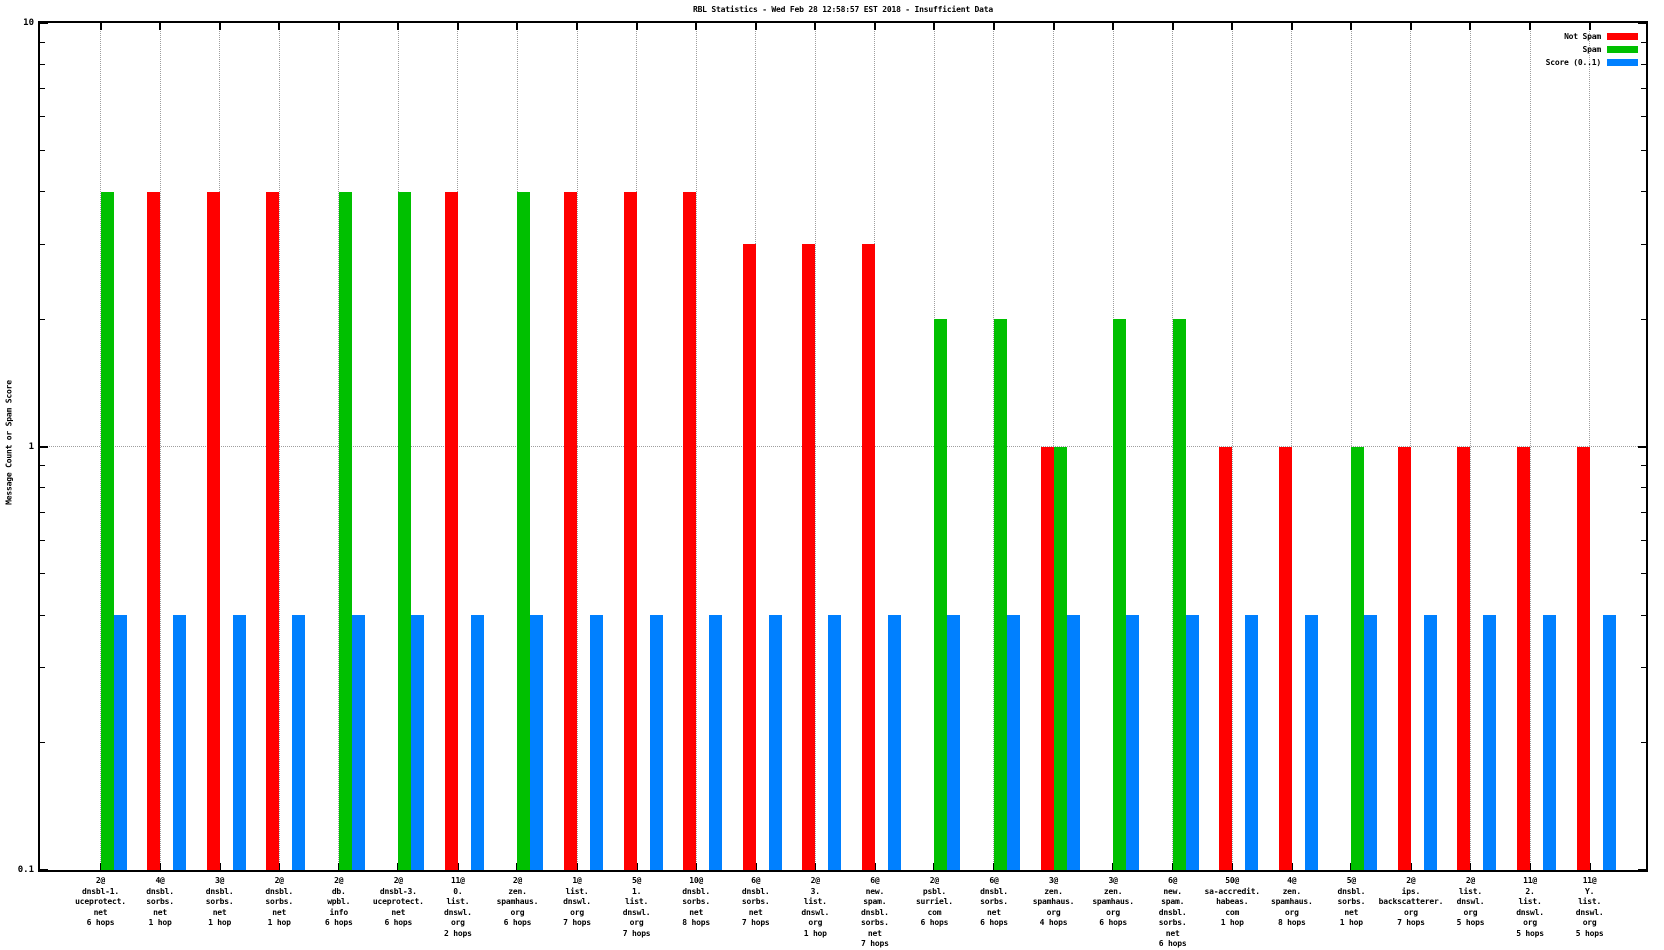 This screenshot has width=1664, height=950. I want to click on x-category-label-line: com, so click(934, 912).